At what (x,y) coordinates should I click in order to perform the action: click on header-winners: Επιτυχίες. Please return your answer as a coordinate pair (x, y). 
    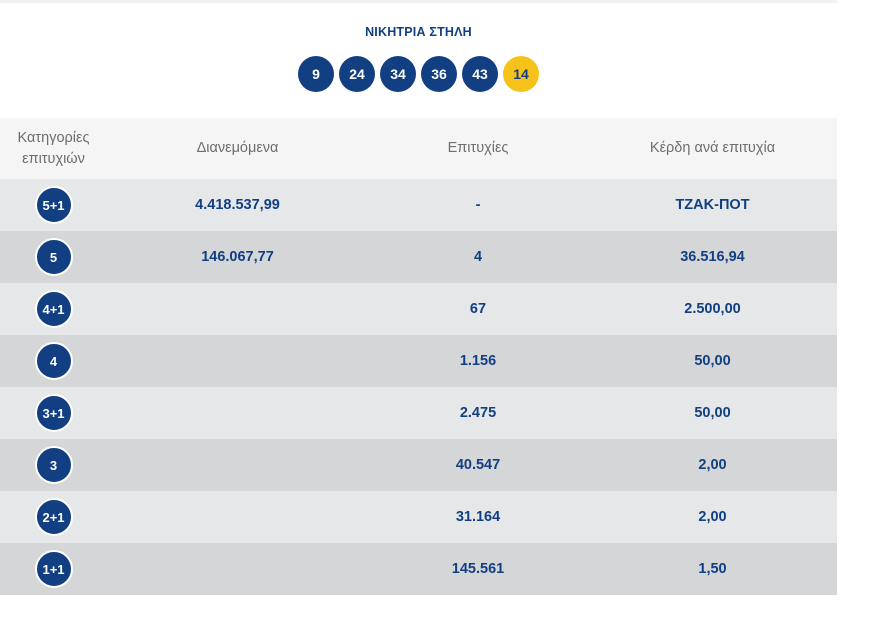
    Looking at the image, I should click on (478, 148).